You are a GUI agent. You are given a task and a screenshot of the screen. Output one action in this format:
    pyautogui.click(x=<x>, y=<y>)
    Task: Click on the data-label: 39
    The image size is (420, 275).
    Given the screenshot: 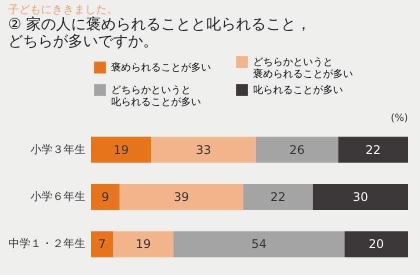 What is the action you would take?
    pyautogui.click(x=181, y=197)
    